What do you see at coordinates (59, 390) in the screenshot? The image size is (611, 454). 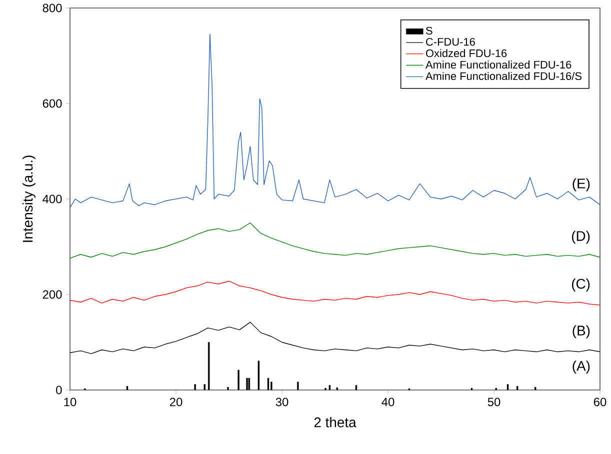 I see `y-tick-label: 0` at bounding box center [59, 390].